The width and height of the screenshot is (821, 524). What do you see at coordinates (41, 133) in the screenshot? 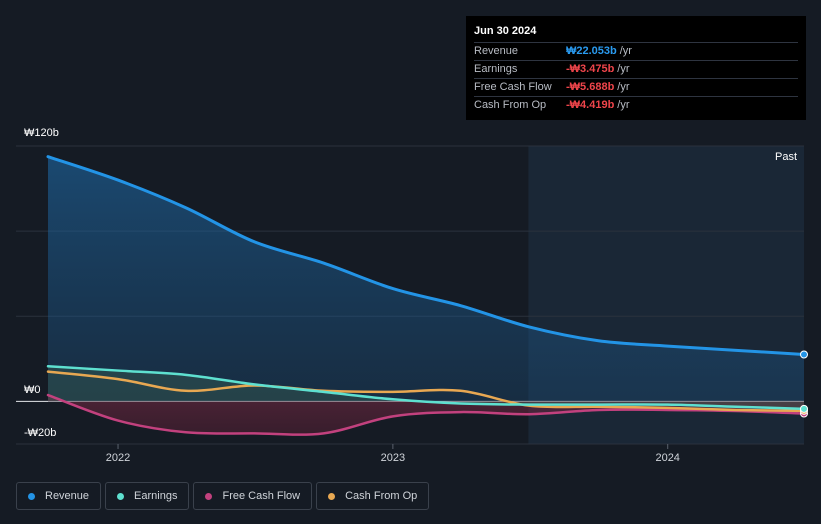
I see `y-tick-label: ₩120b` at bounding box center [41, 133].